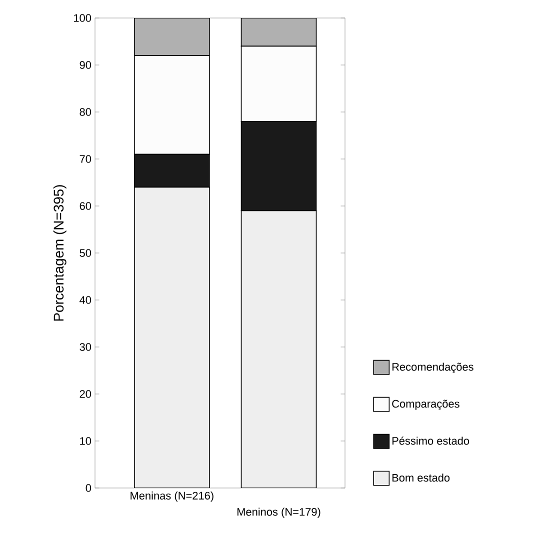  What do you see at coordinates (83, 18) in the screenshot?
I see `y-tick-label: 100` at bounding box center [83, 18].